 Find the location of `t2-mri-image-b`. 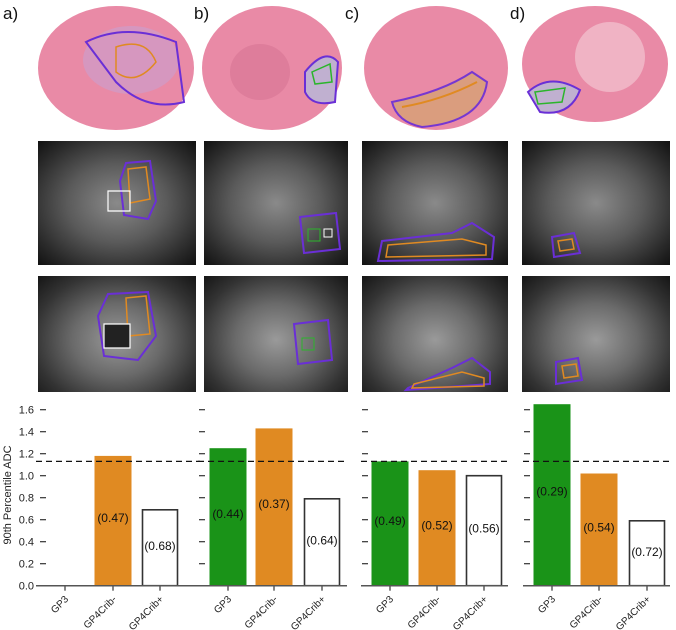

t2-mri-image-b is located at coordinates (276, 203).